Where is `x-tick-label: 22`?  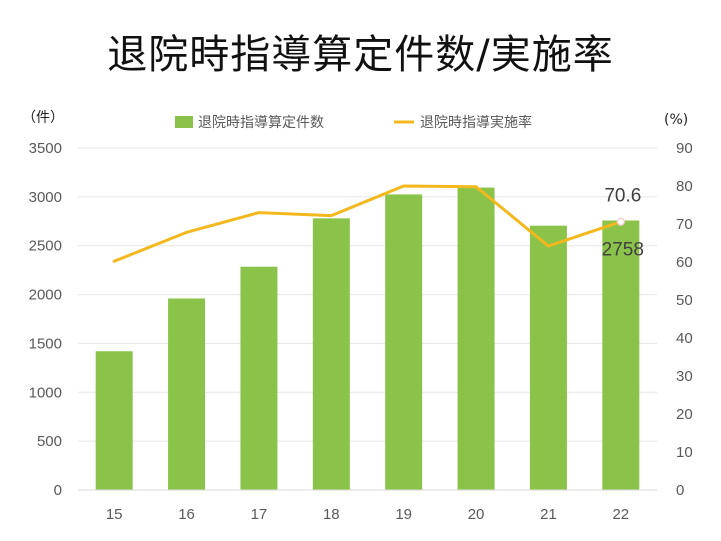
x-tick-label: 22 is located at coordinates (620, 514).